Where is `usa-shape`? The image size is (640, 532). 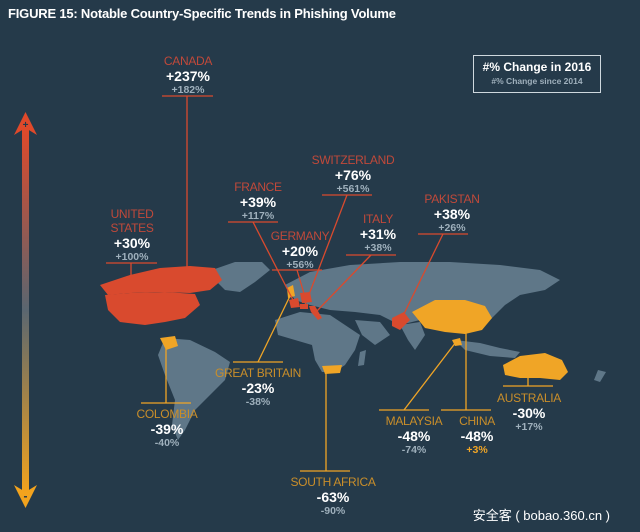
usa-shape is located at coordinates (152, 308).